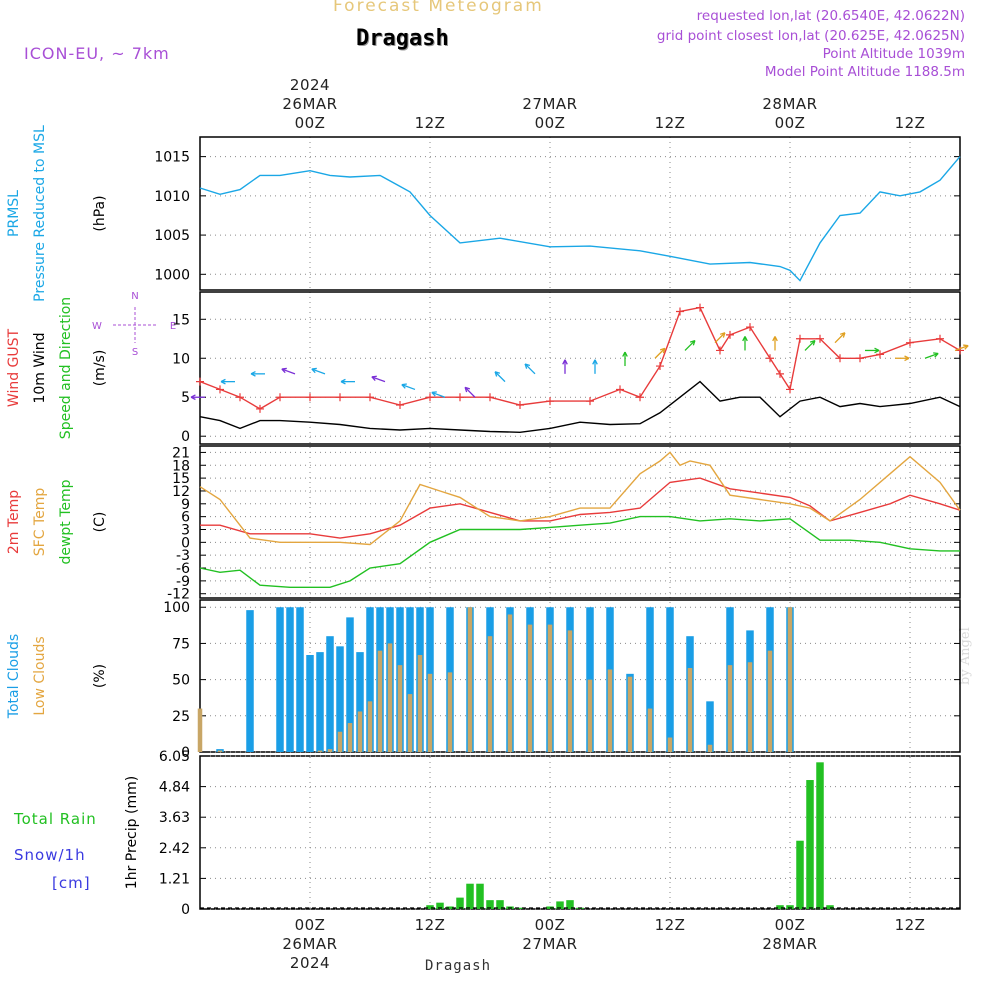 The height and width of the screenshot is (1000, 1000). I want to click on temperature-unit: (C), so click(100, 522).